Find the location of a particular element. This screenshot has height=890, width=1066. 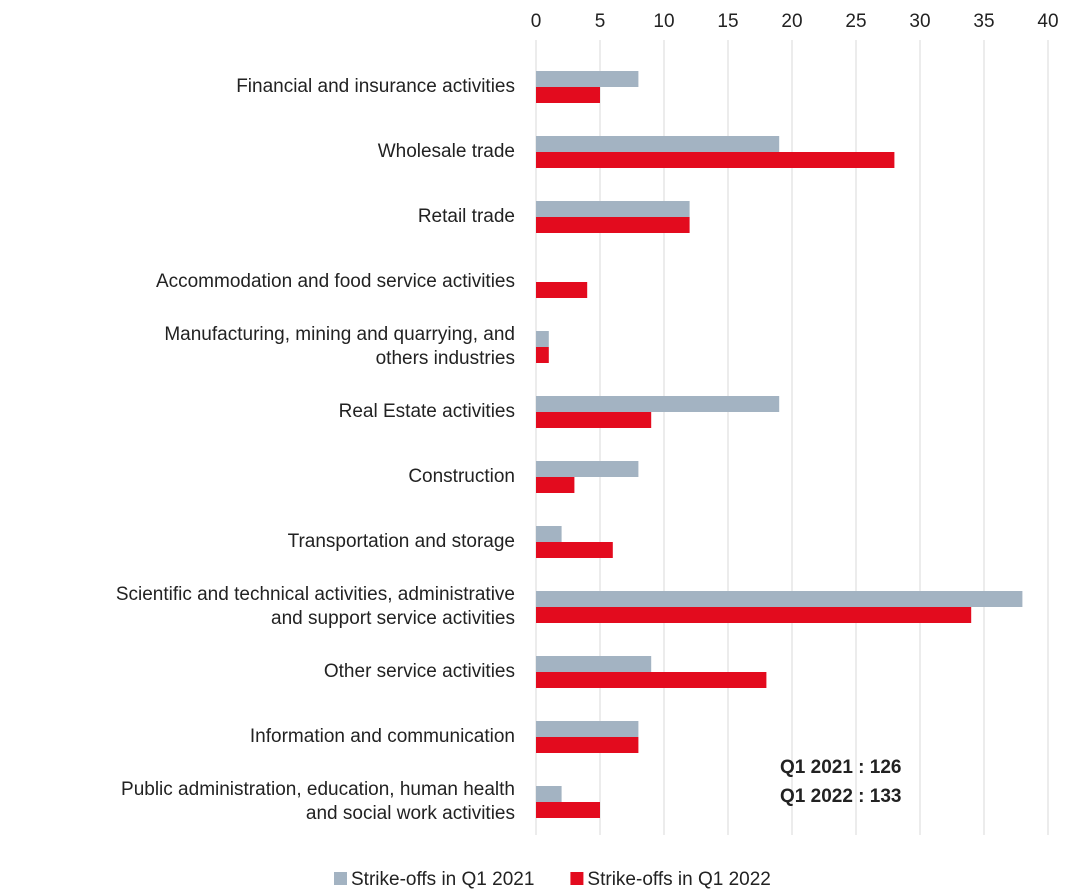

category-label: Transportation and storage is located at coordinates (401, 541).